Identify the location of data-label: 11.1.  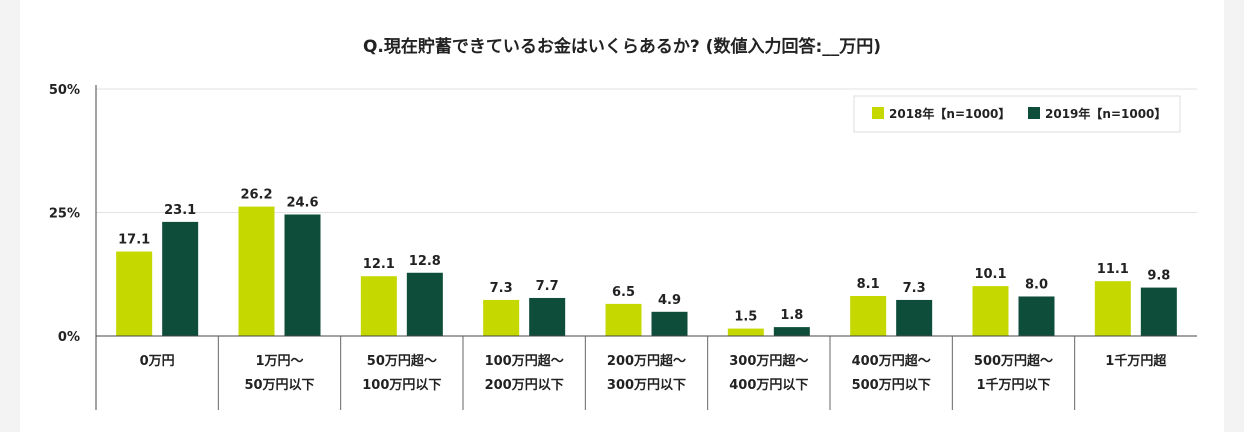
(1113, 269).